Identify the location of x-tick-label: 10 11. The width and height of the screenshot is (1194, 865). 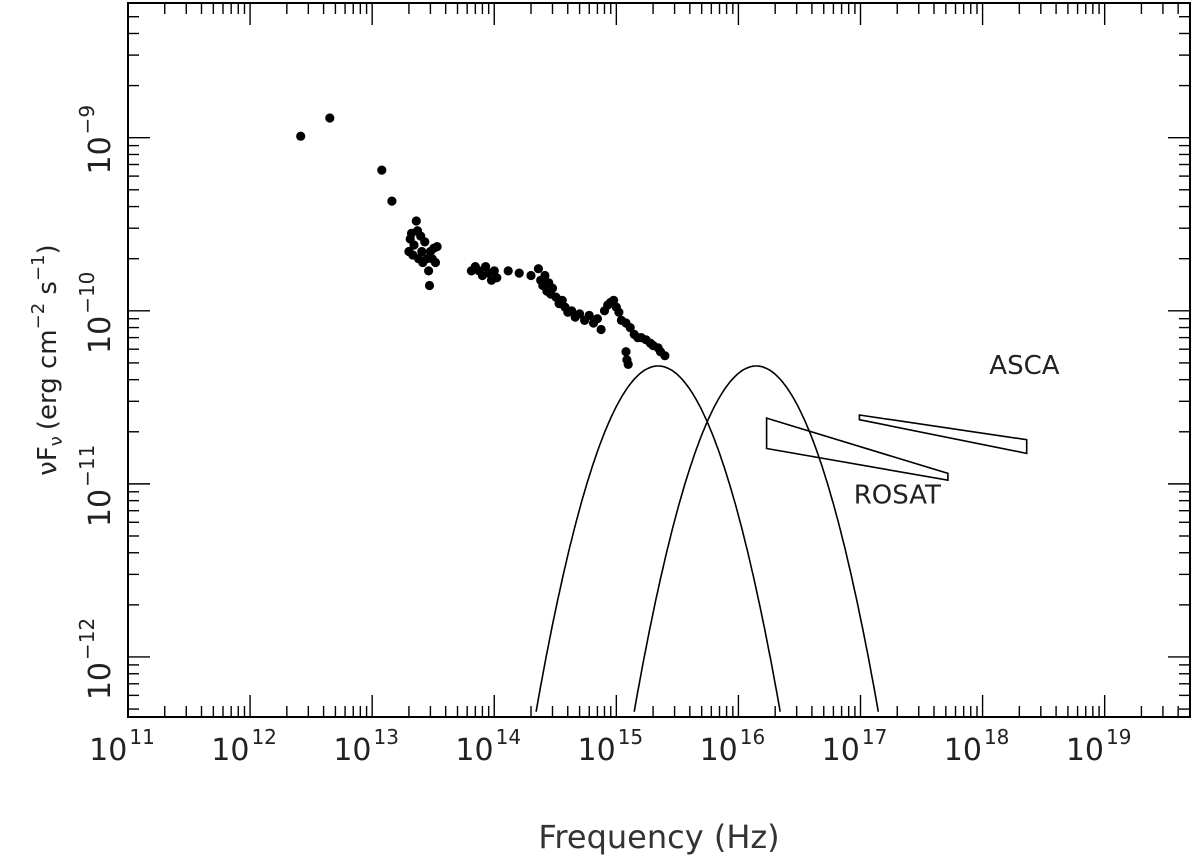
(122, 746).